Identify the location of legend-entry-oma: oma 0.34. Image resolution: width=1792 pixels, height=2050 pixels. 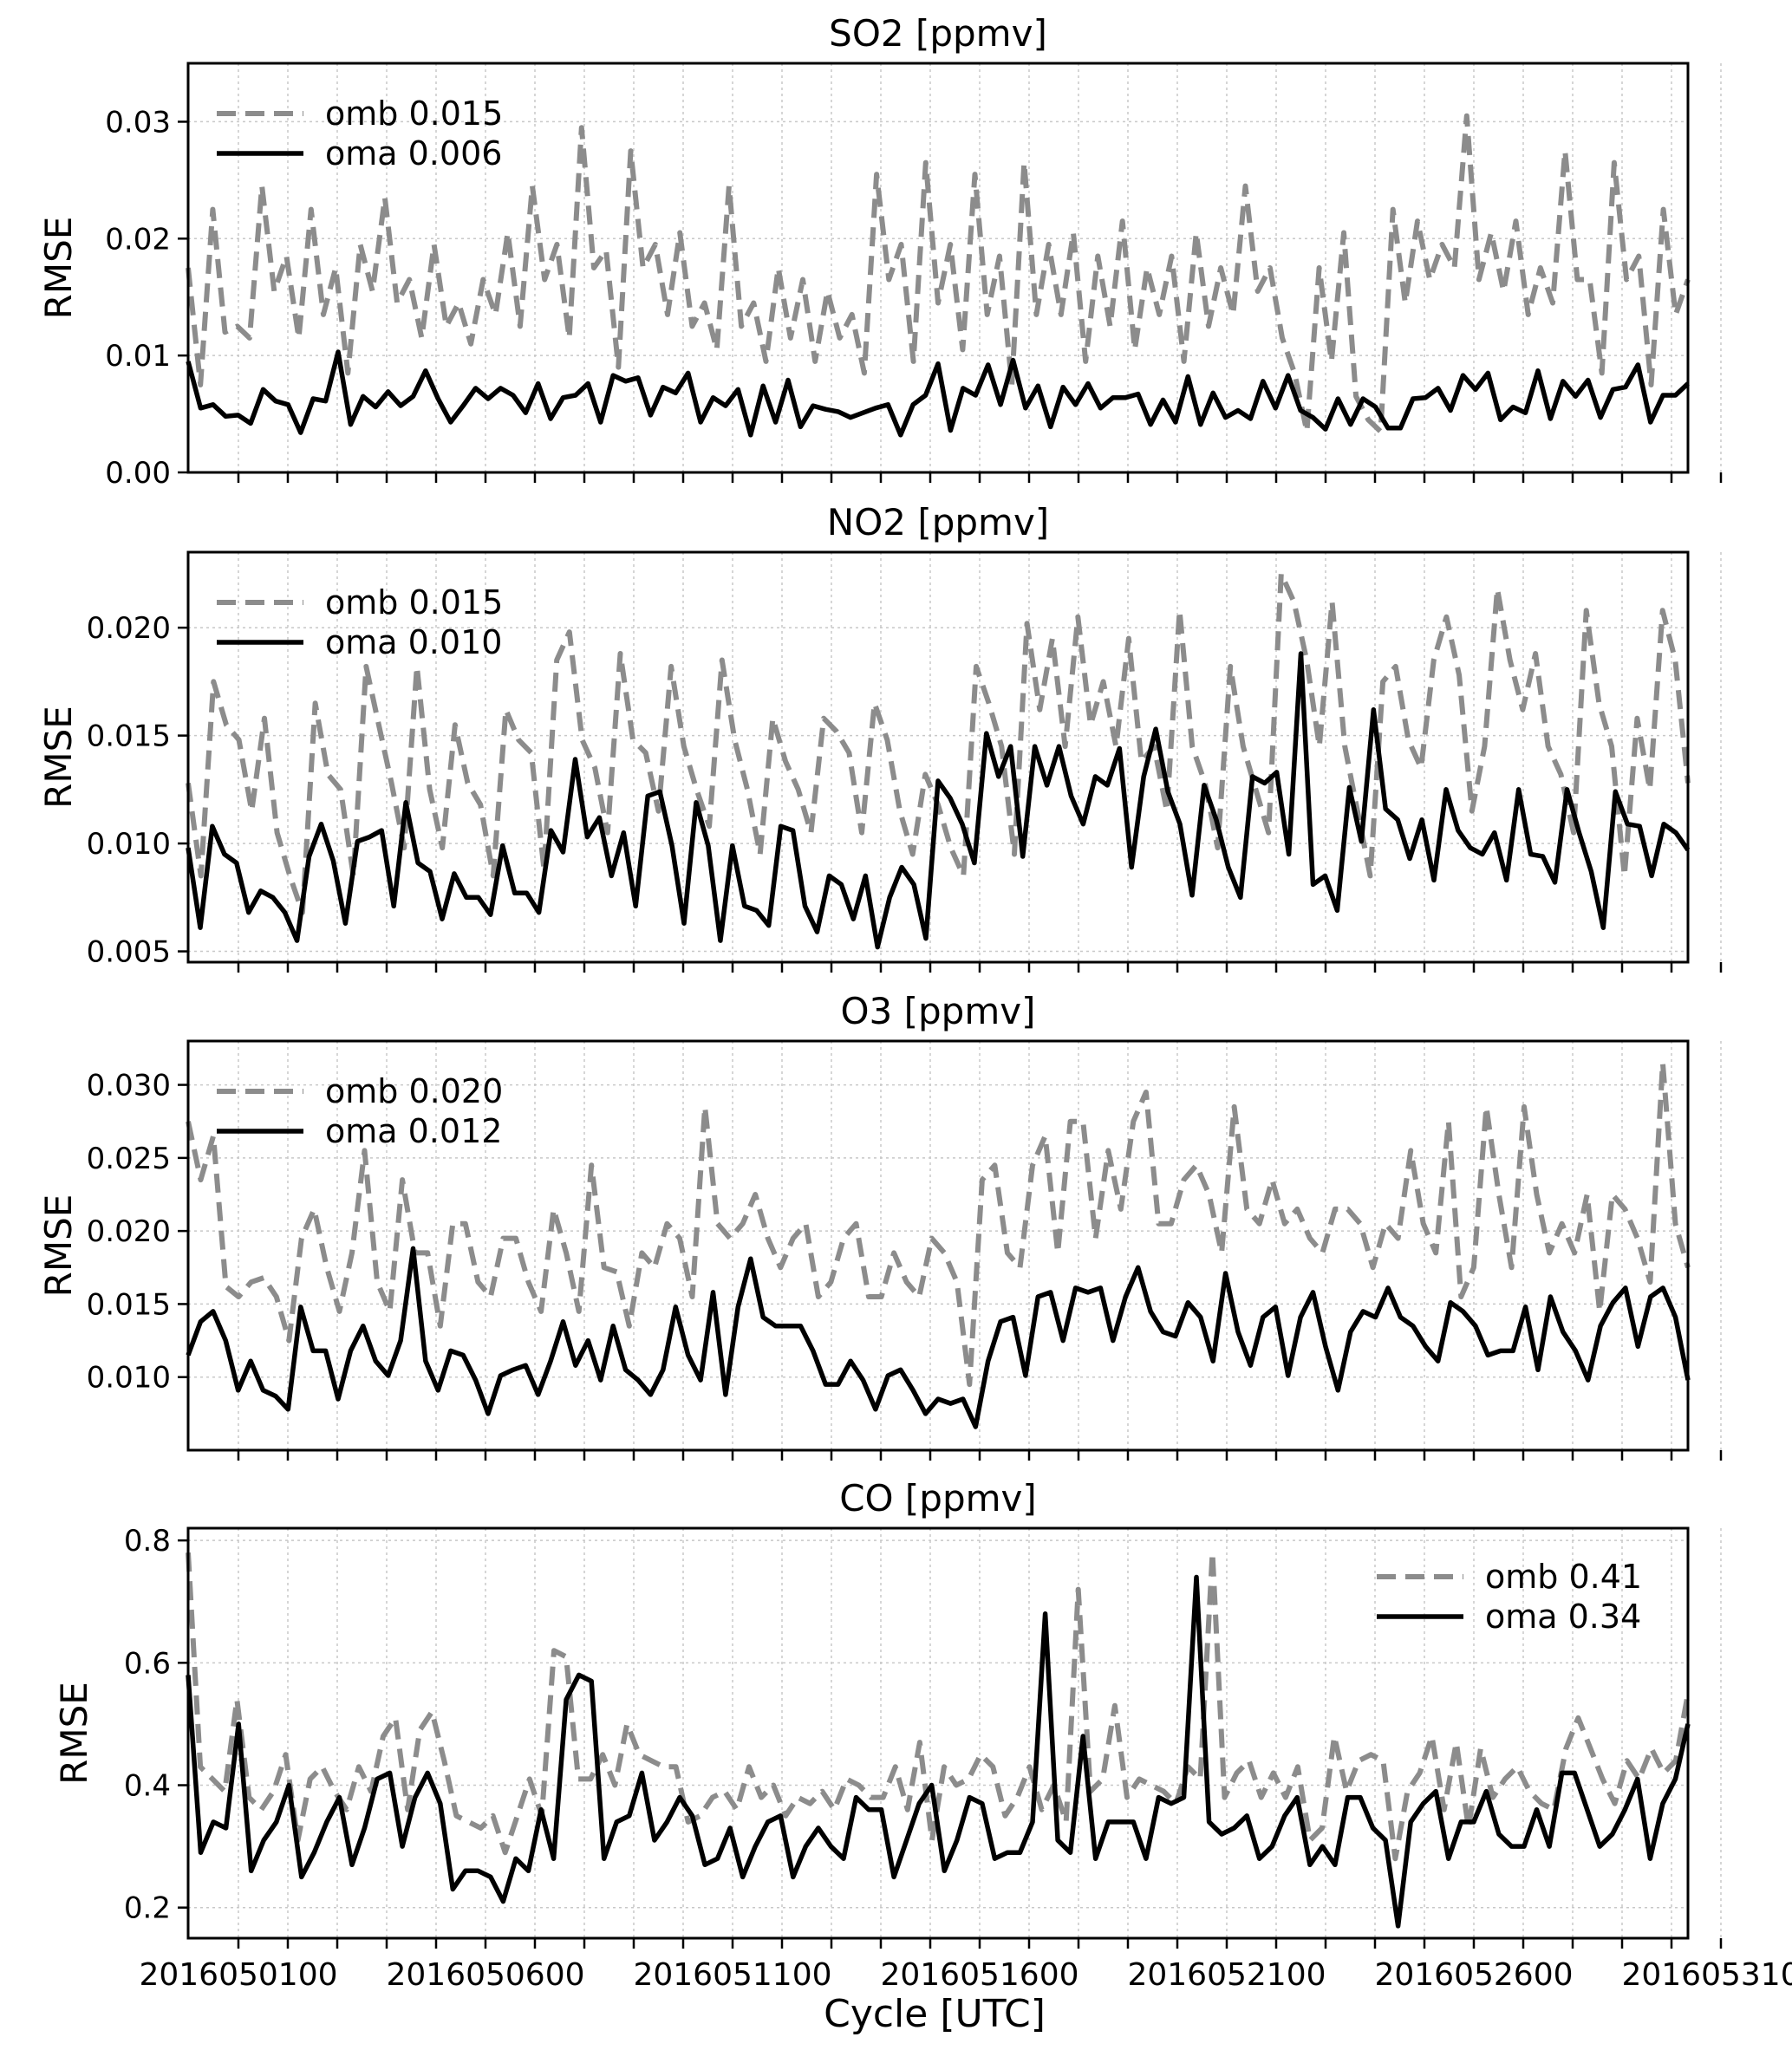
(1563, 1617).